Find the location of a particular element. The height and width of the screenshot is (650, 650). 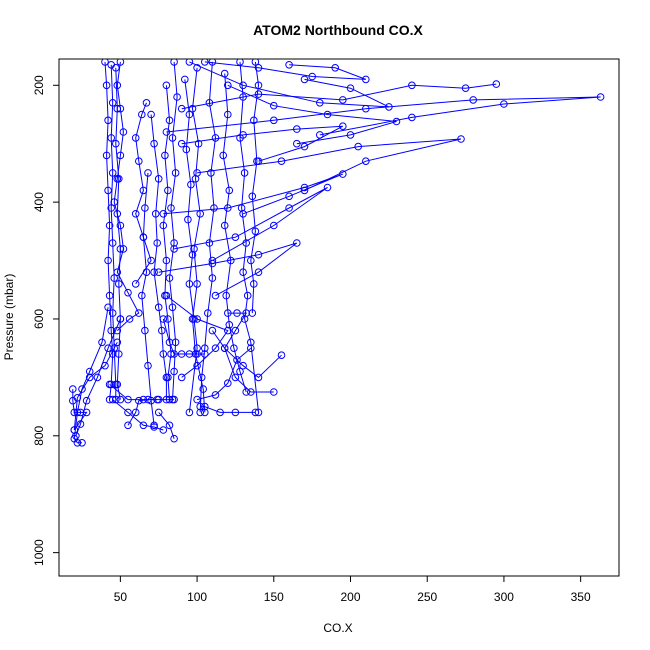

x-tick-label: 100 is located at coordinates (197, 597).